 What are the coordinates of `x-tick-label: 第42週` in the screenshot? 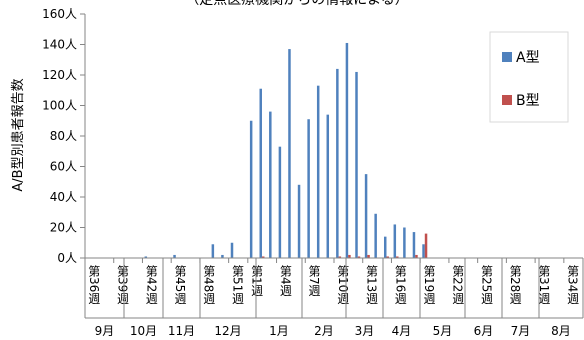 It's located at (151, 285).